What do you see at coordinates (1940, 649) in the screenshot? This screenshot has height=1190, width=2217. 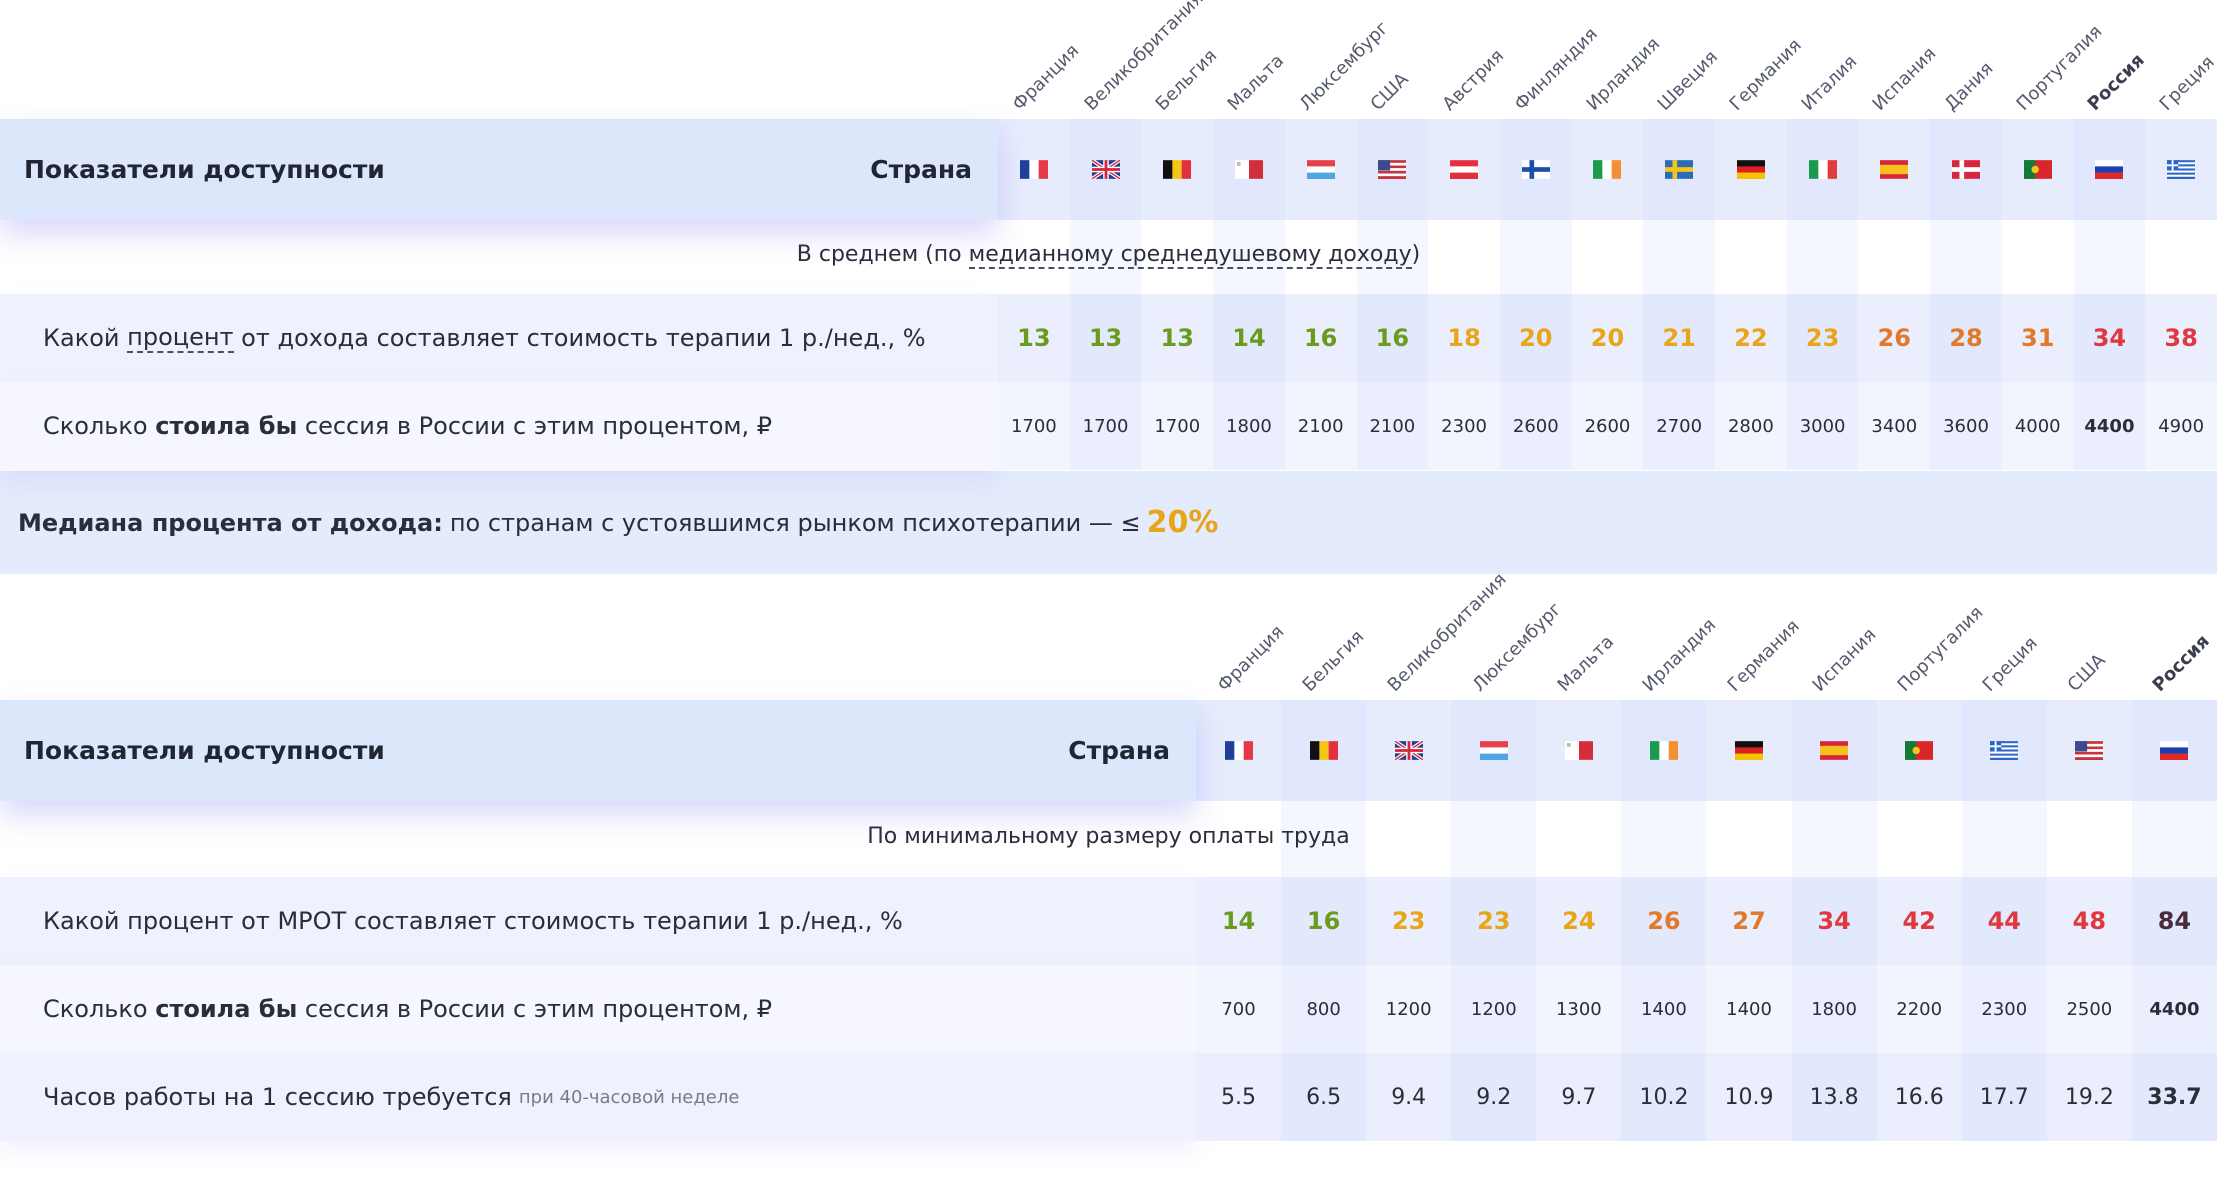 I see `country-label: Португалия` at bounding box center [1940, 649].